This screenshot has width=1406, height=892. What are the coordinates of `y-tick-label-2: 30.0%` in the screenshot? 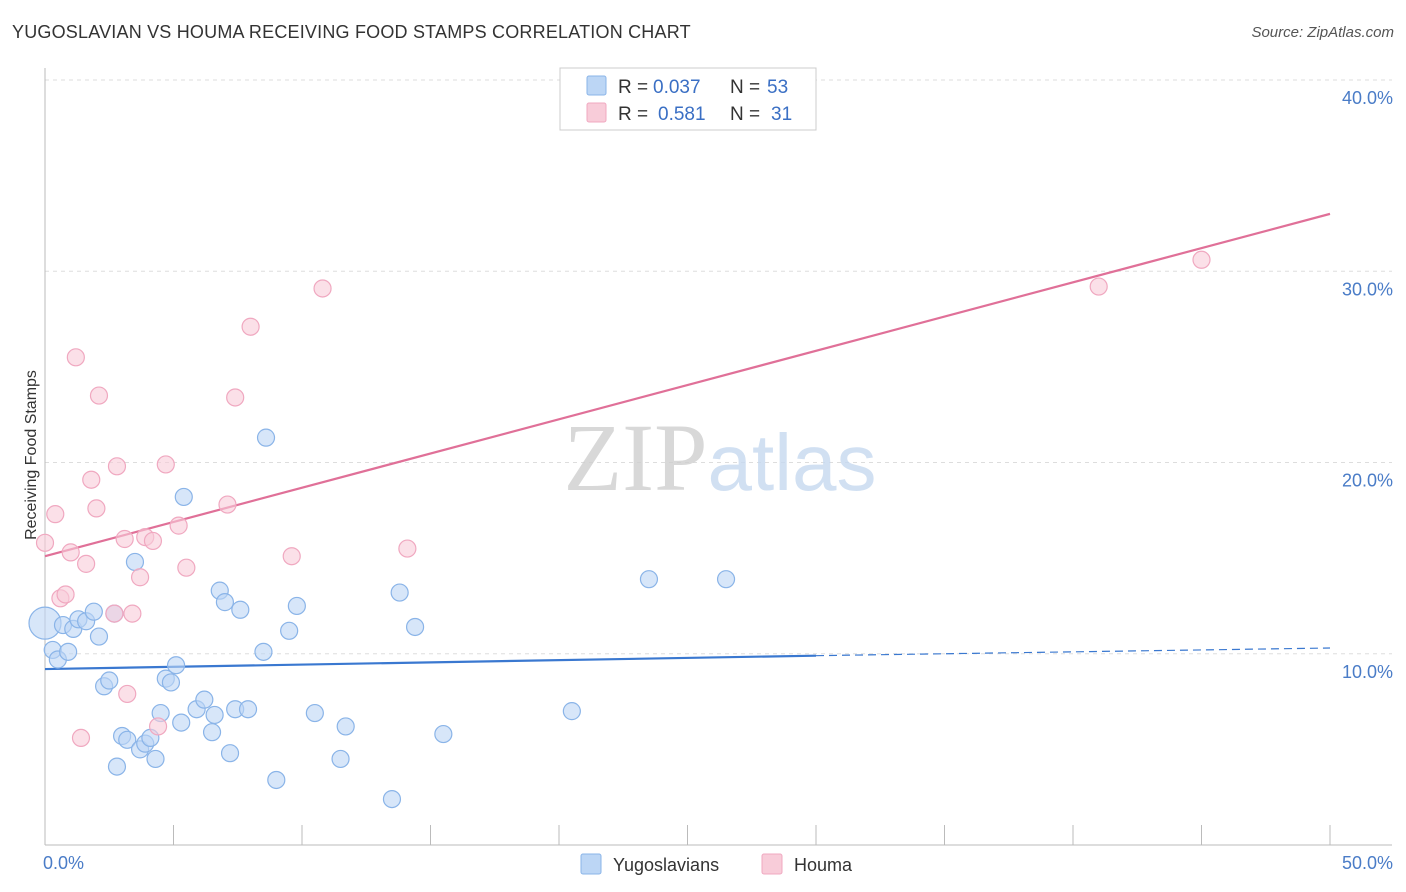 It's located at (1367, 289).